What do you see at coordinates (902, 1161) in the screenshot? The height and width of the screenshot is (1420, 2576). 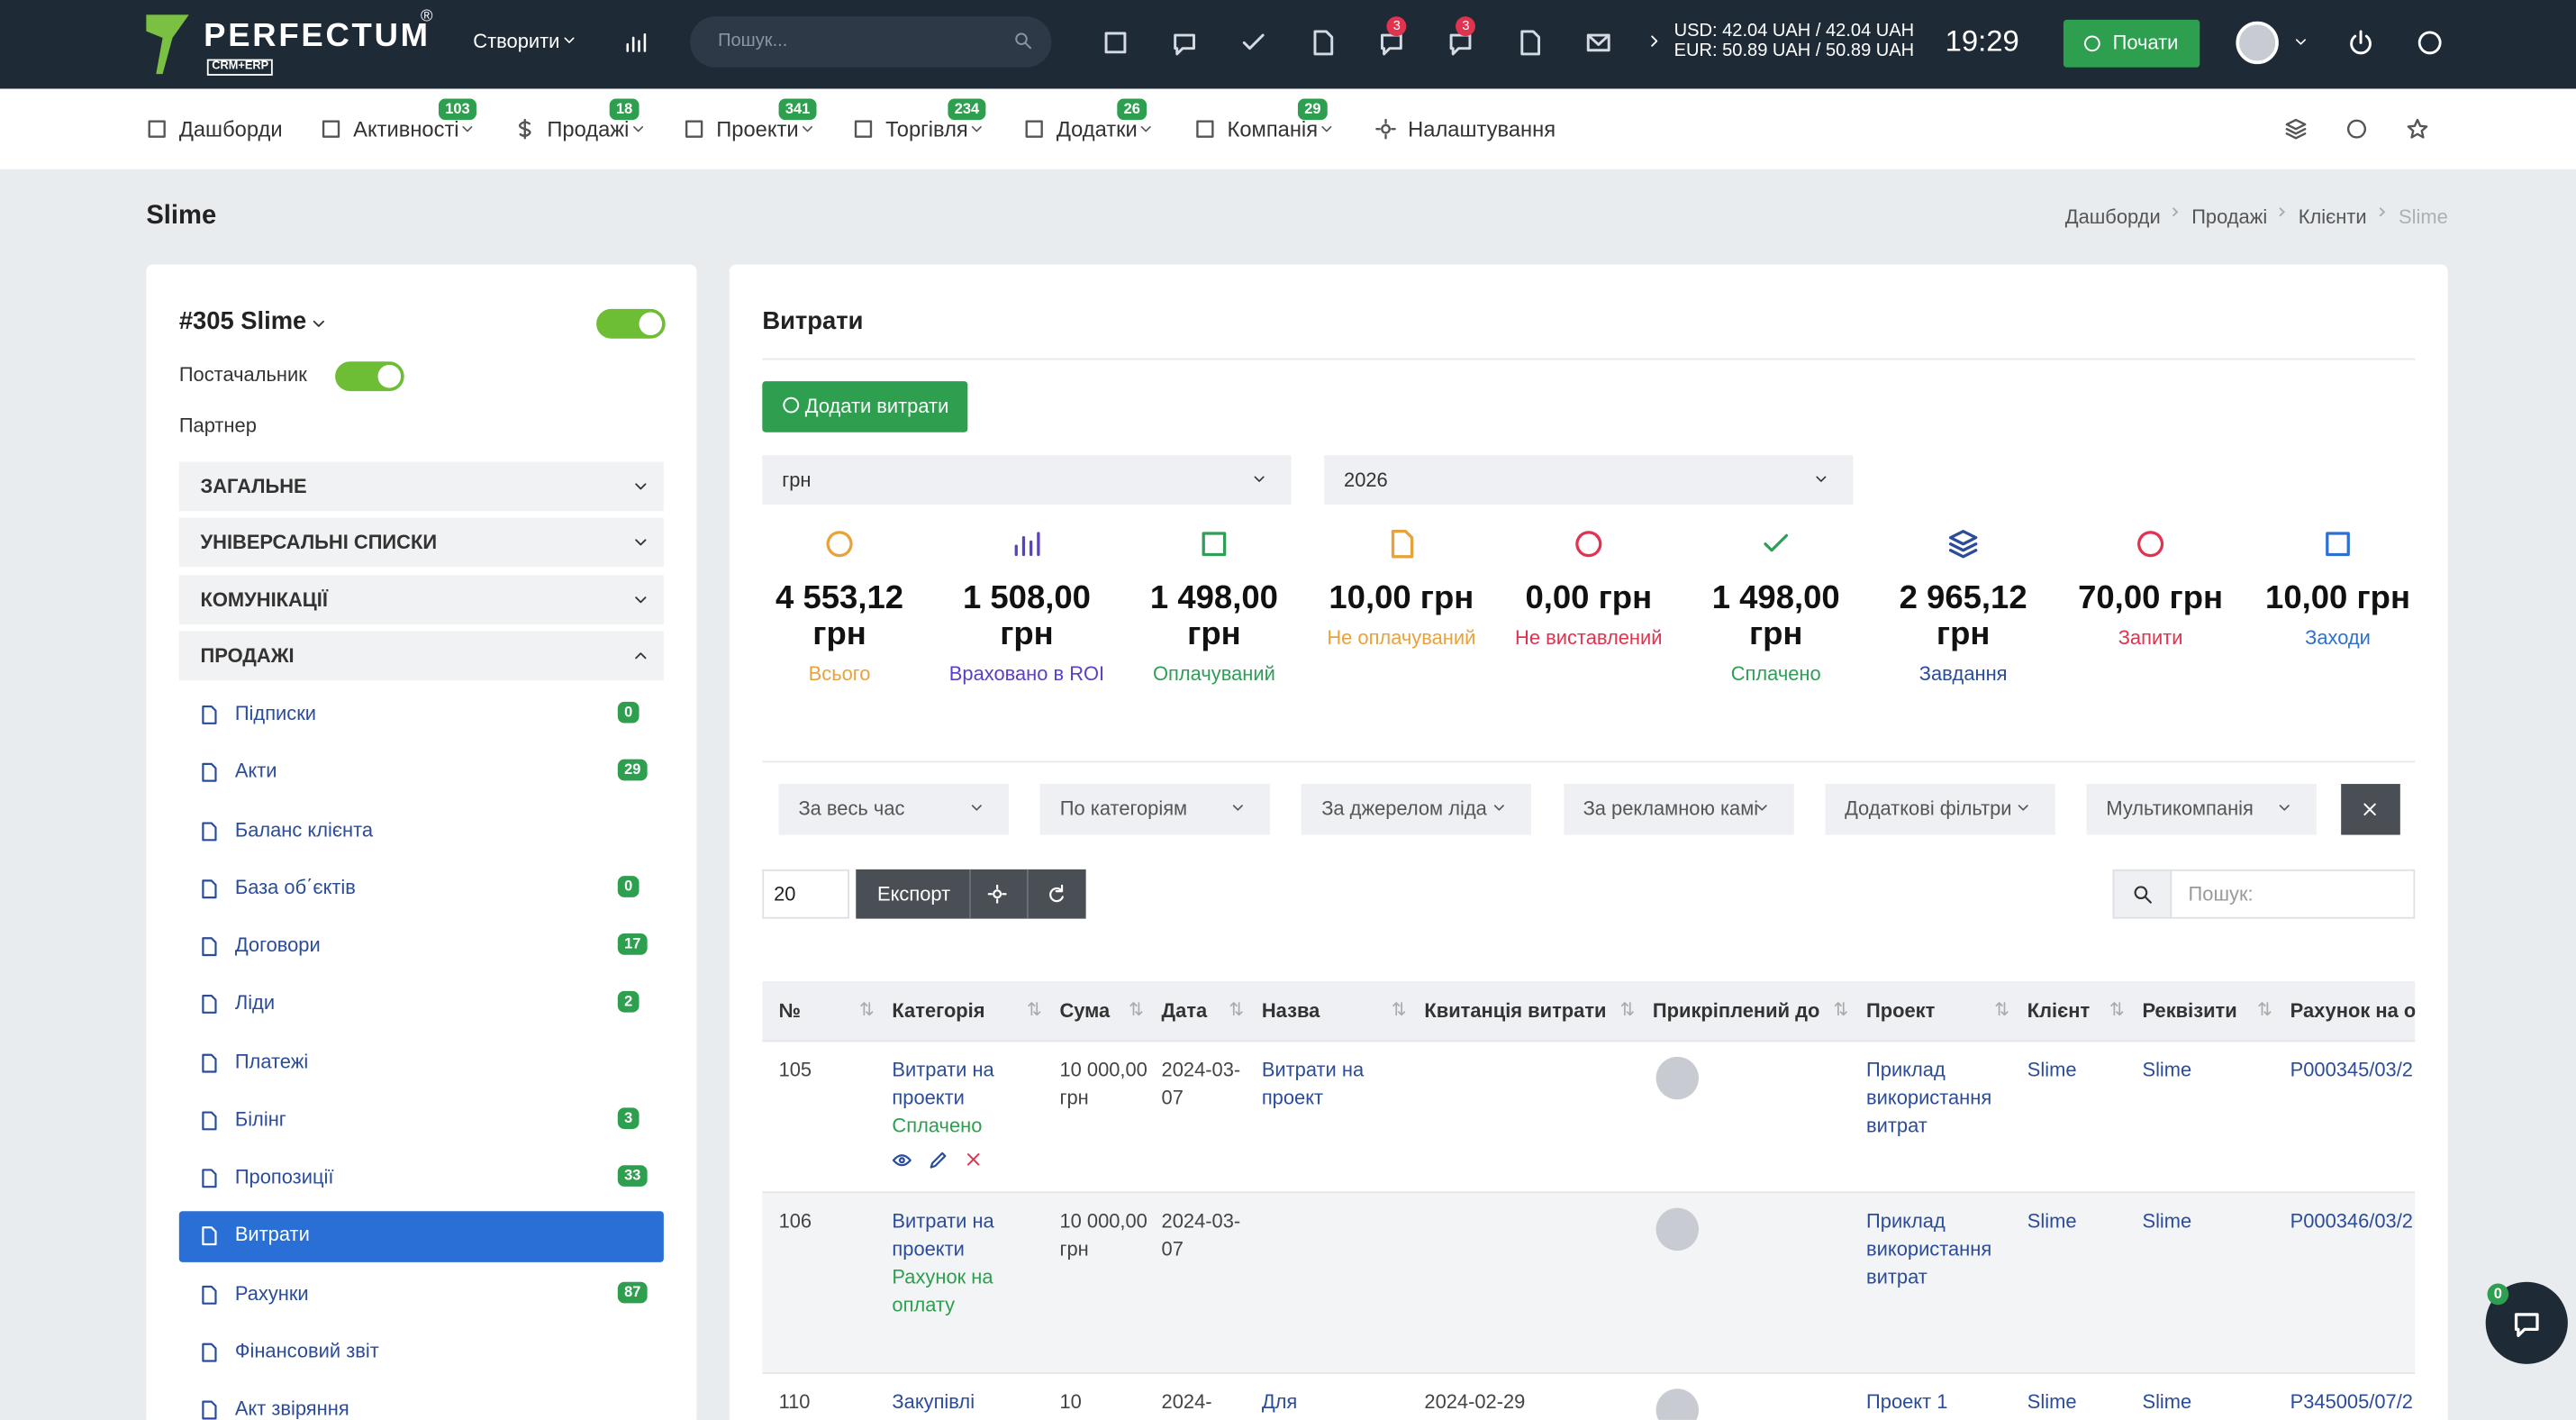 I see `view-action` at bounding box center [902, 1161].